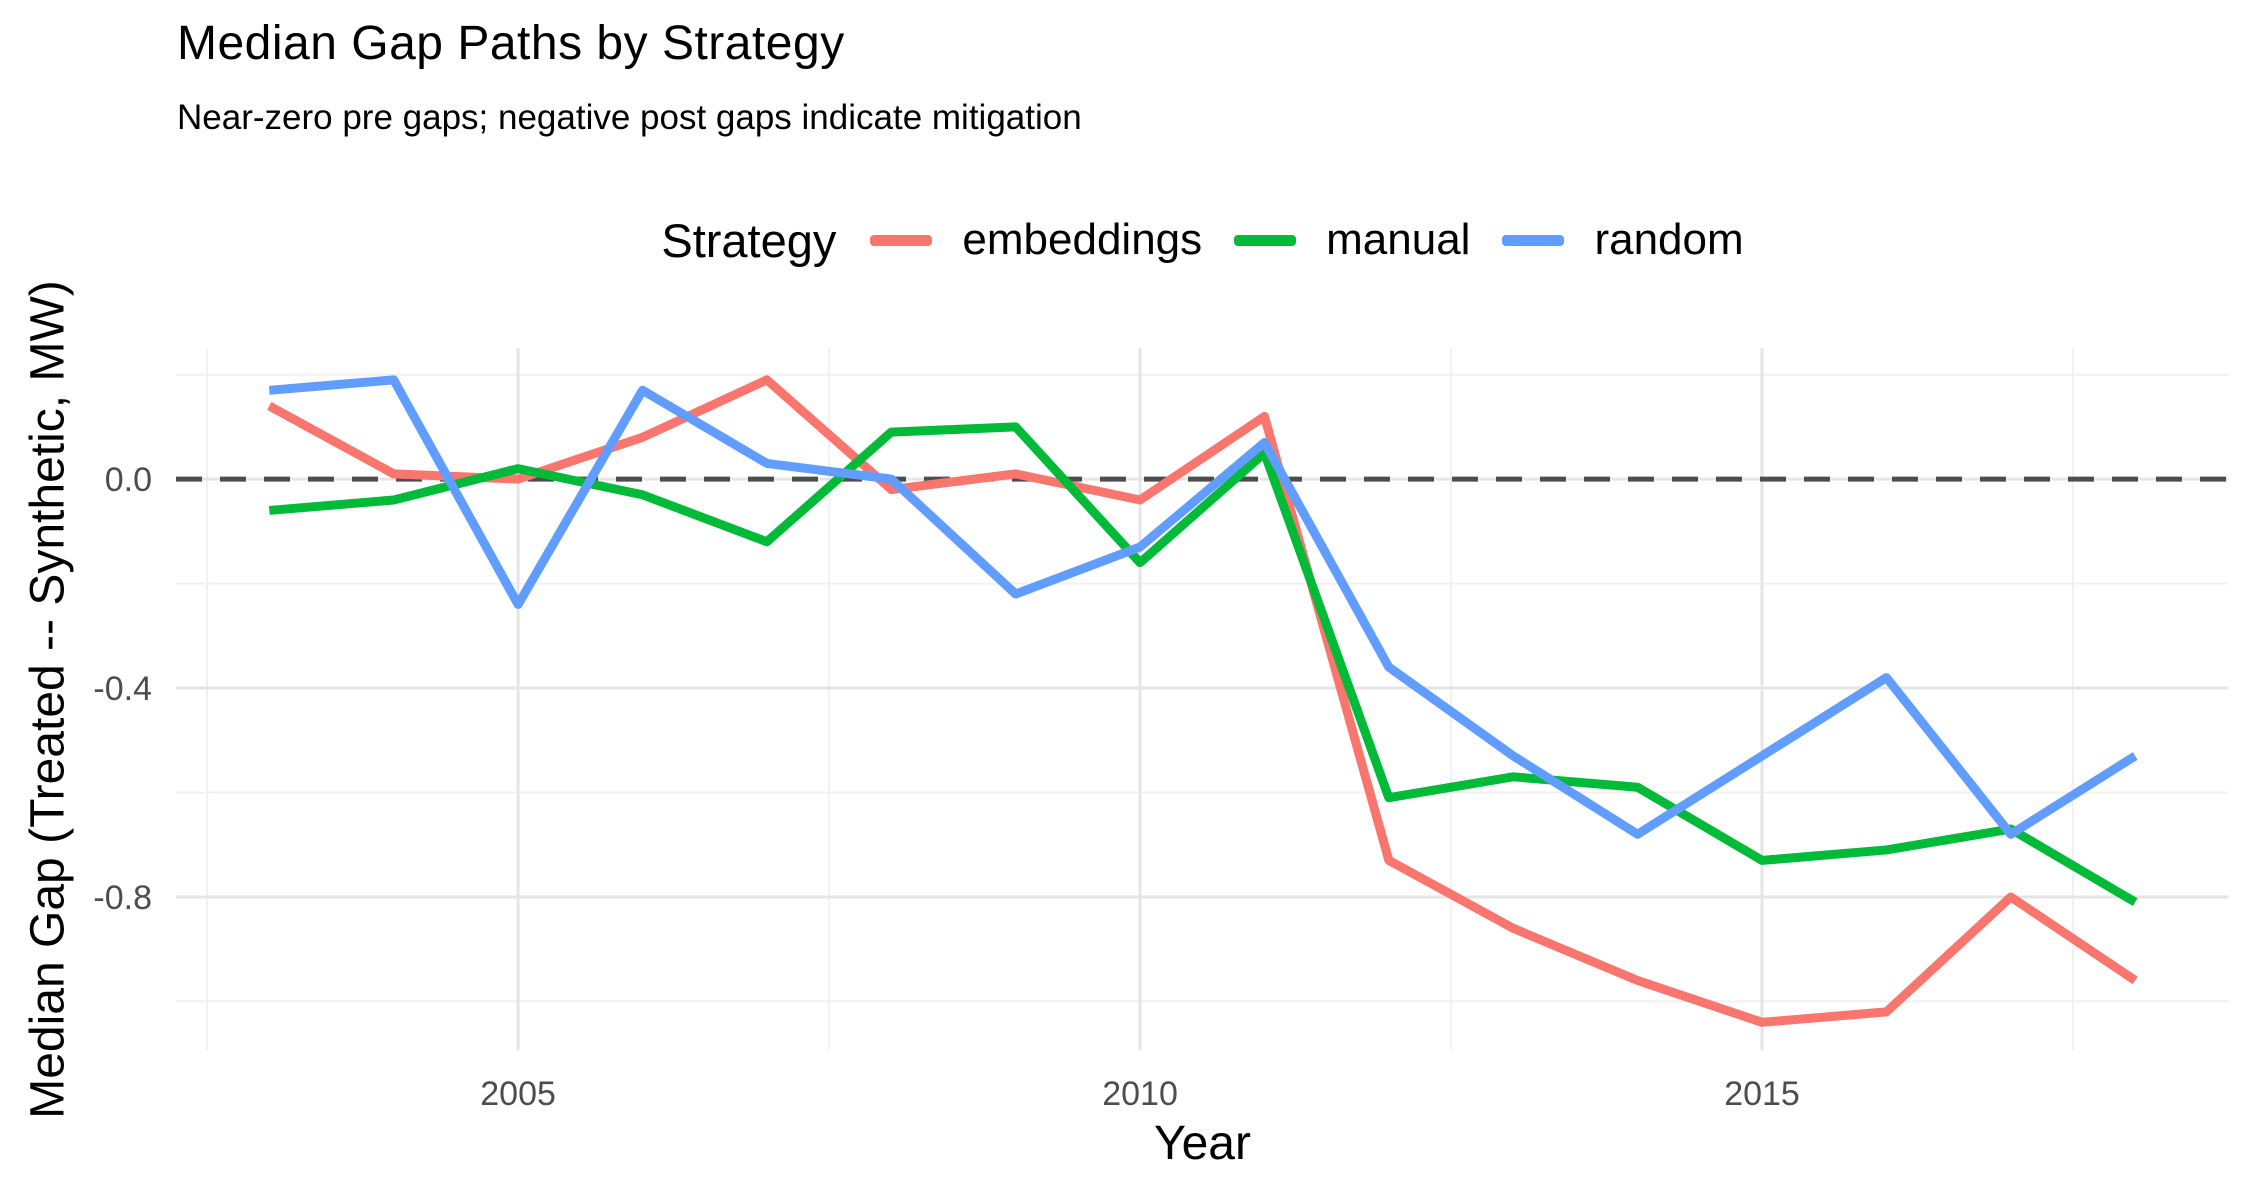  I want to click on legend: Strategy embeddings manual random, so click(1202, 240).